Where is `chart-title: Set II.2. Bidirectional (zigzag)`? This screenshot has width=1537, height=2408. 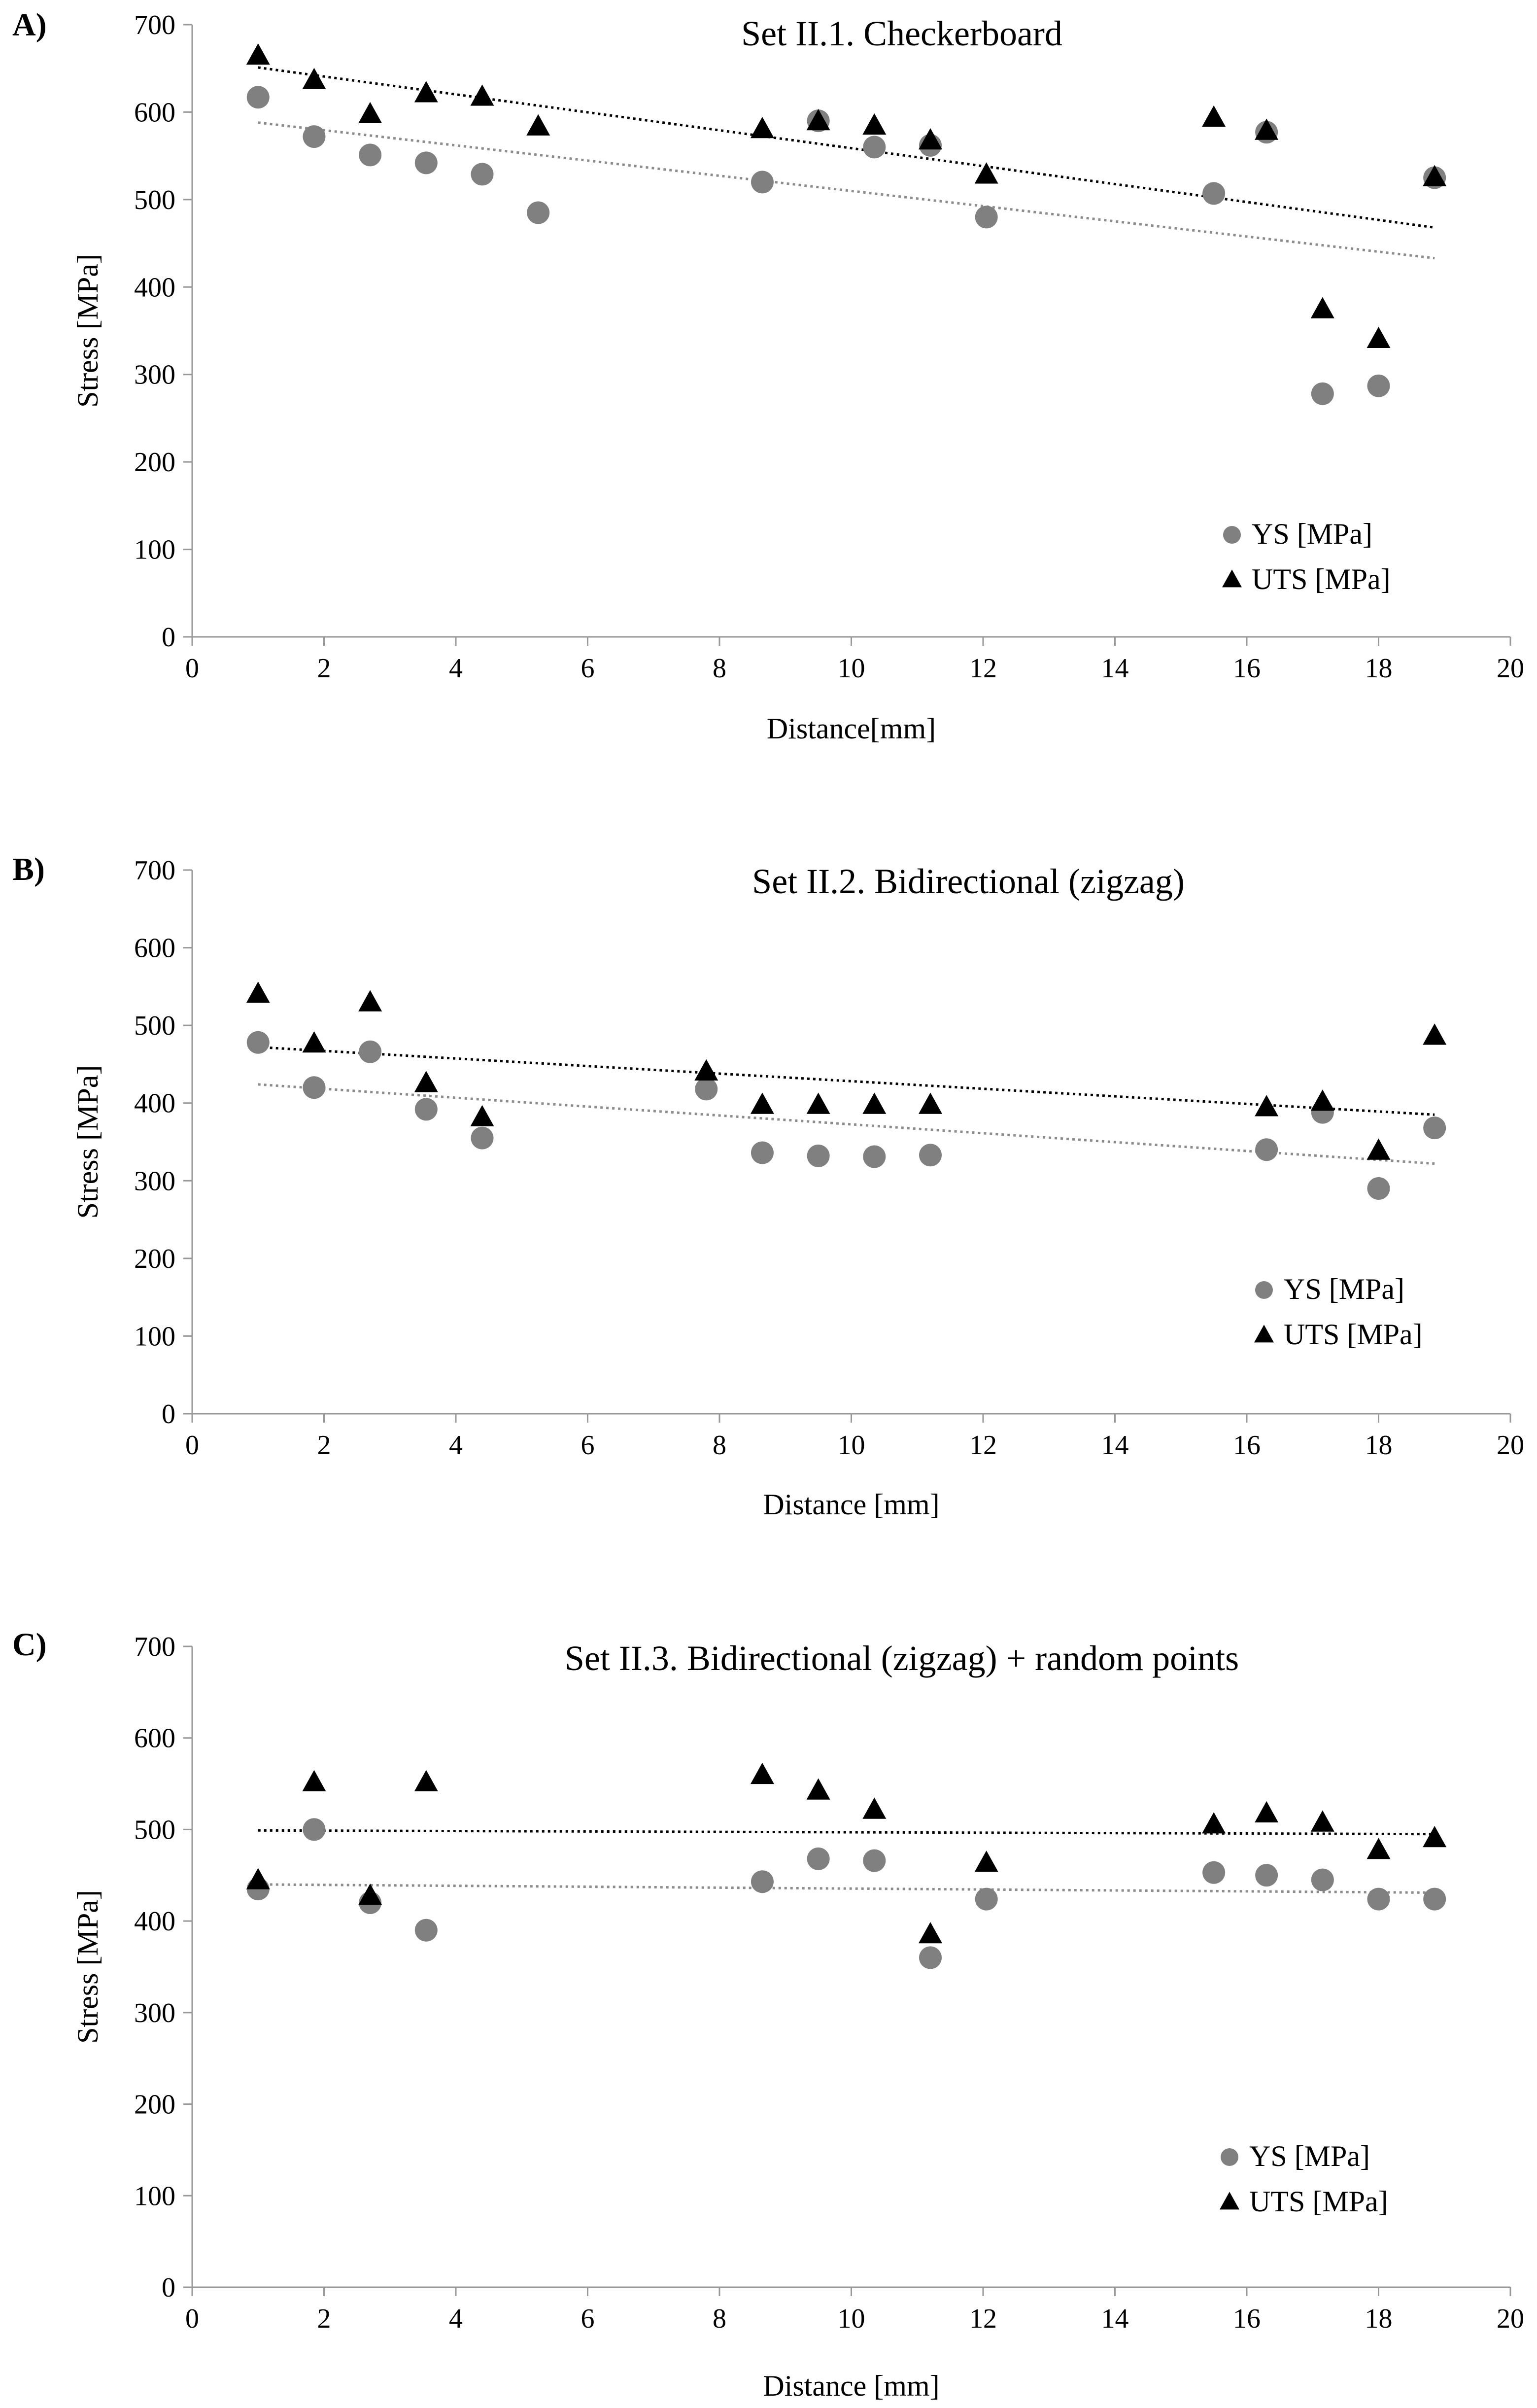
chart-title: Set II.2. Bidirectional (zigzag) is located at coordinates (968, 882).